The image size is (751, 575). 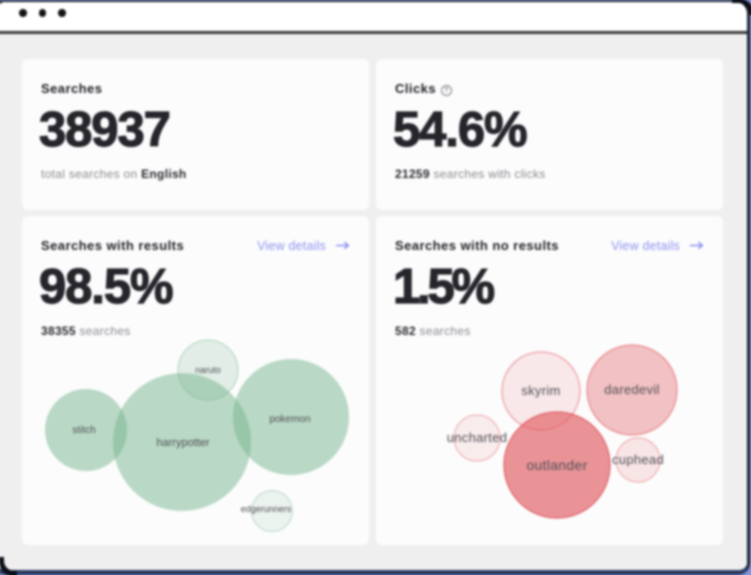 What do you see at coordinates (266, 509) in the screenshot?
I see `svg-text: edgerunners` at bounding box center [266, 509].